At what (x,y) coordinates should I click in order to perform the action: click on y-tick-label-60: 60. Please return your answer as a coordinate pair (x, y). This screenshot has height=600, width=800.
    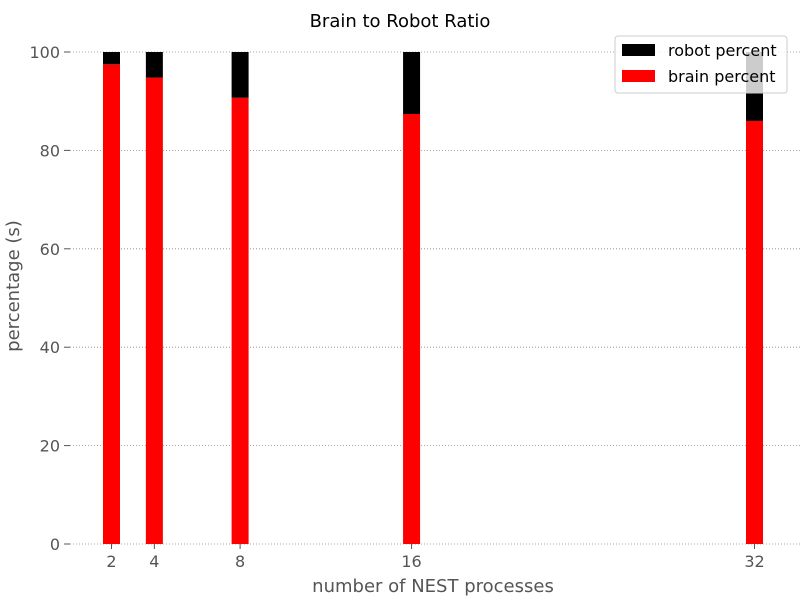
    Looking at the image, I should click on (50, 249).